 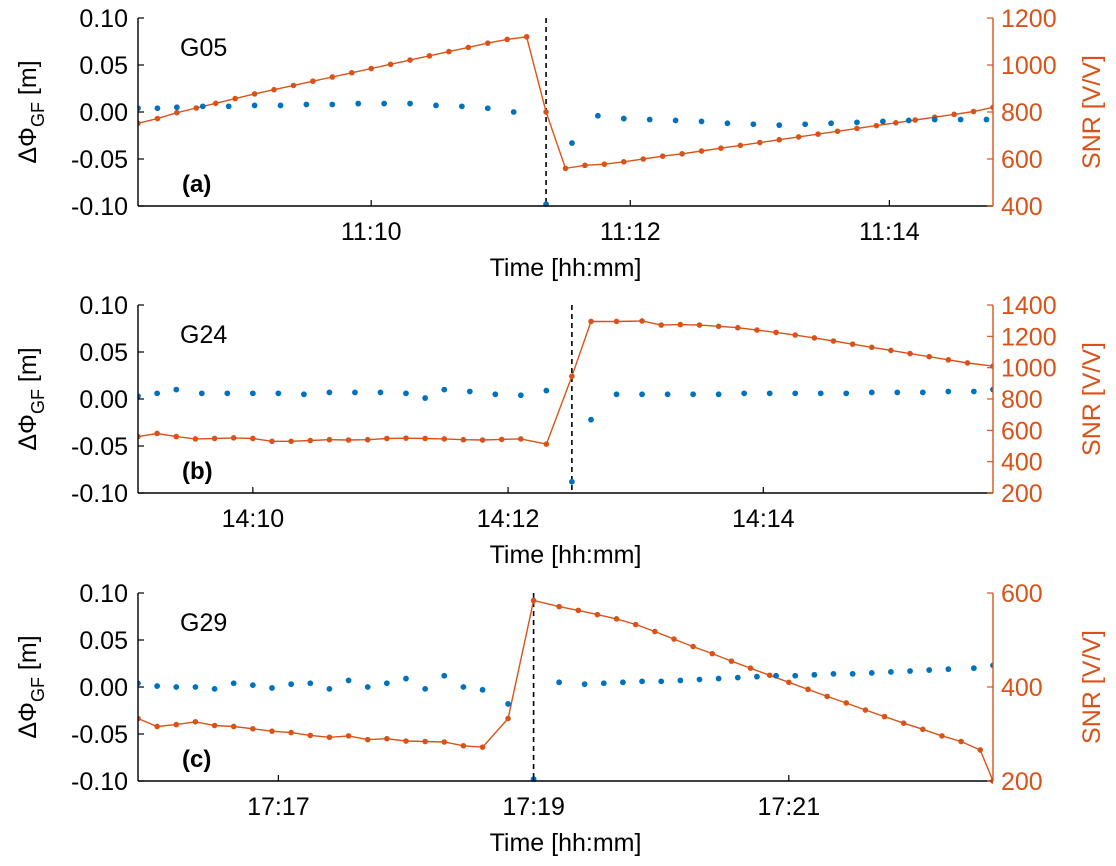 I want to click on x-tick-label: 11:12, so click(x=630, y=232).